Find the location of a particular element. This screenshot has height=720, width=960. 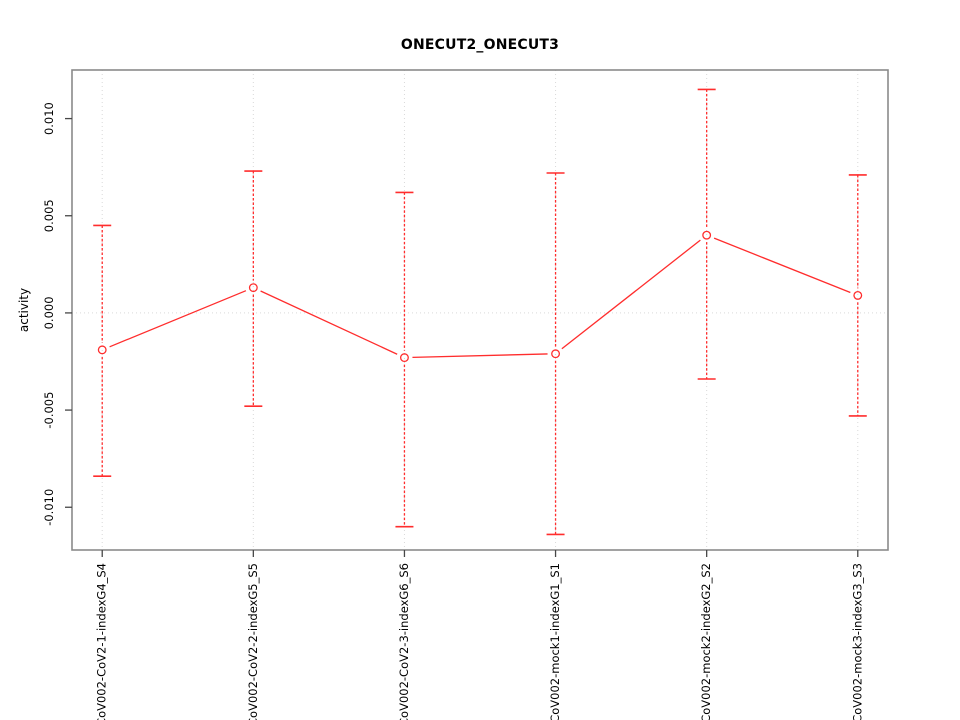

y-tick-label: 0.000 is located at coordinates (49, 312).